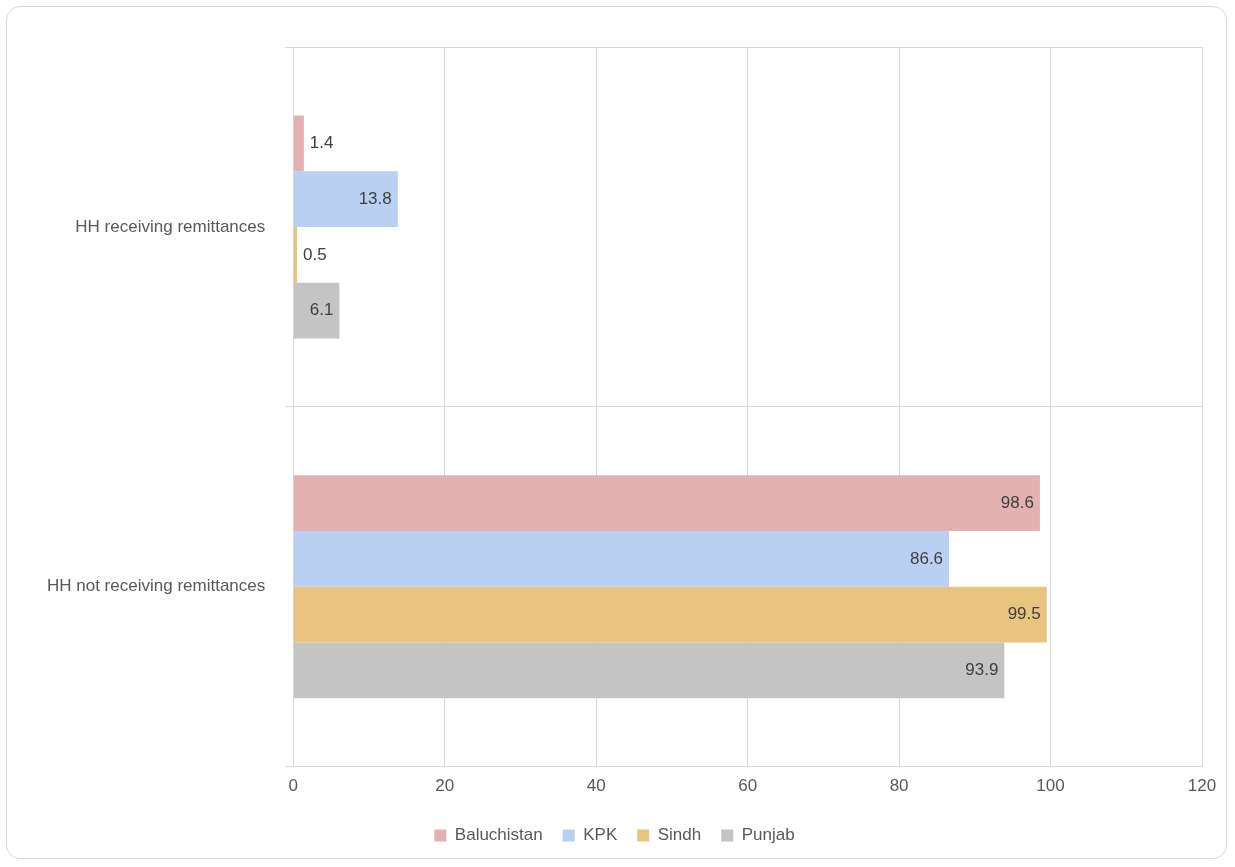  What do you see at coordinates (679, 835) in the screenshot?
I see `legend-label: Sindh` at bounding box center [679, 835].